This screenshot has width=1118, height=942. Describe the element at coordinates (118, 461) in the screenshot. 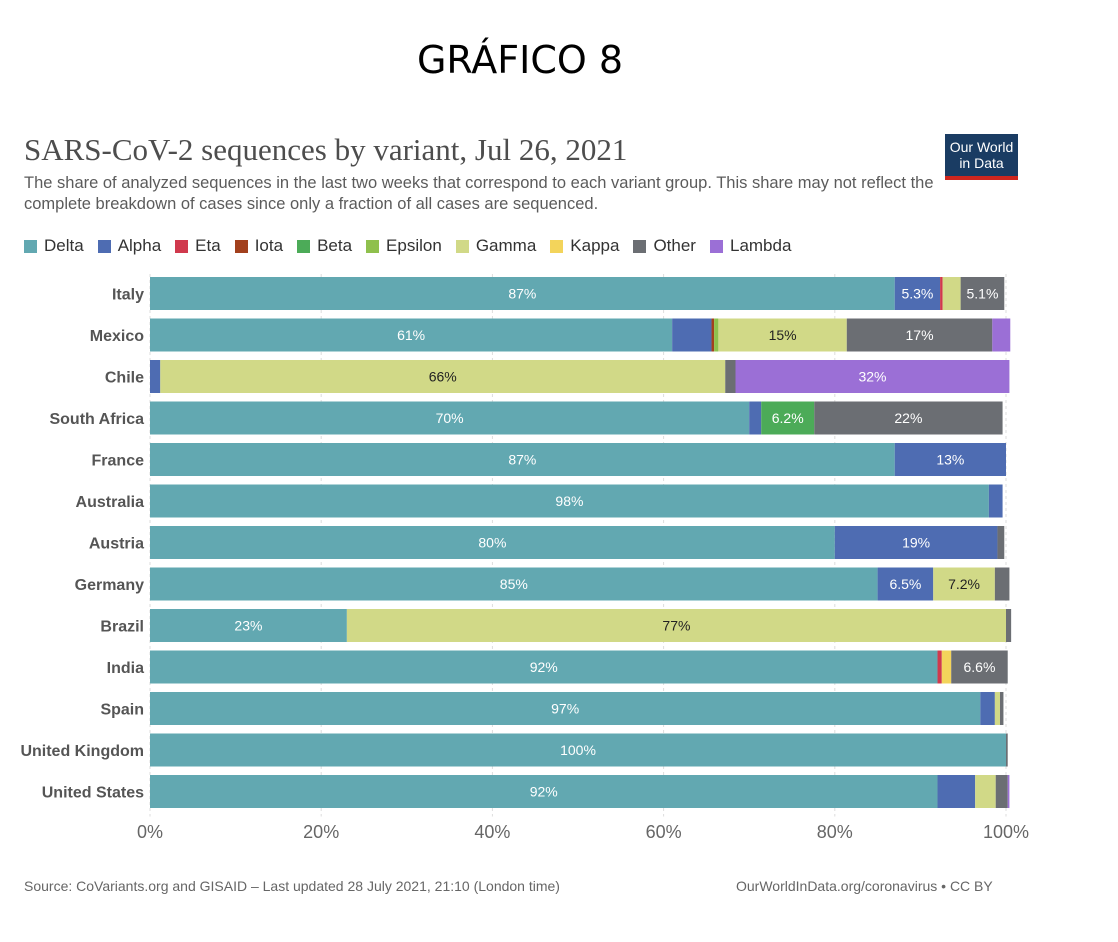

I see `category-label: France` at that location.